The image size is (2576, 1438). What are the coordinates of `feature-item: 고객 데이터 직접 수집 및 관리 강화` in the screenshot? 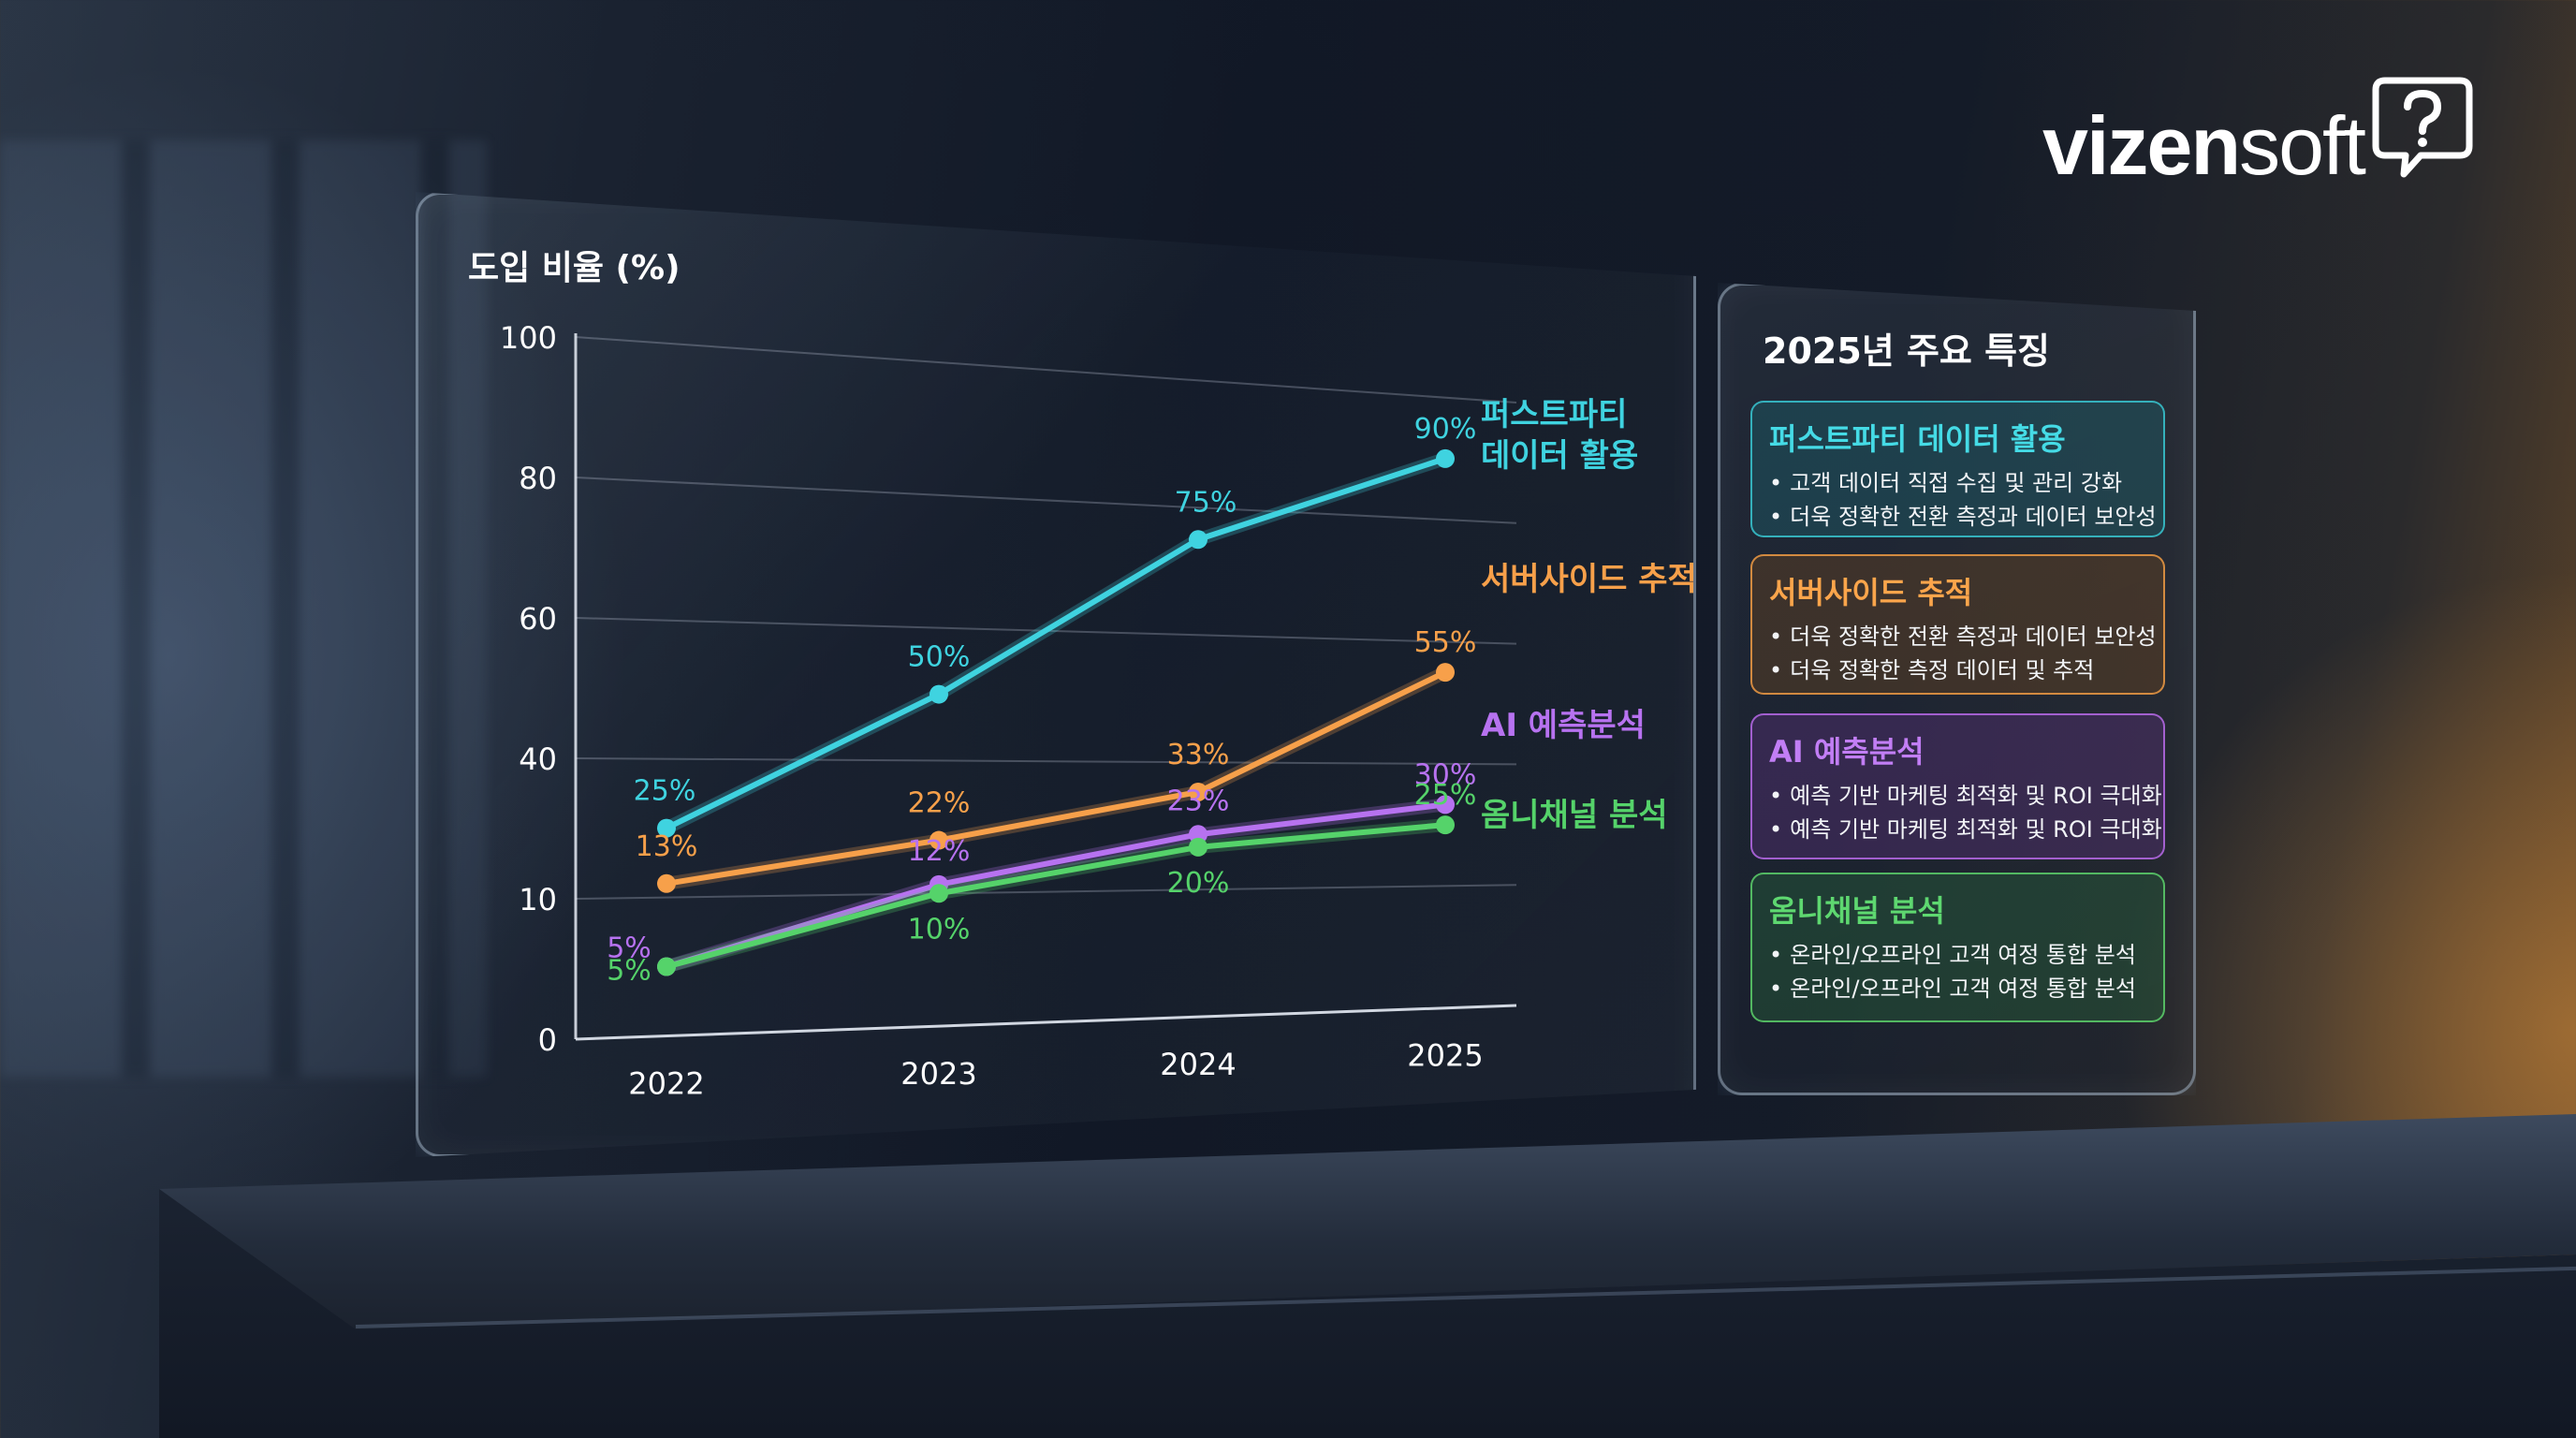 It's located at (1957, 483).